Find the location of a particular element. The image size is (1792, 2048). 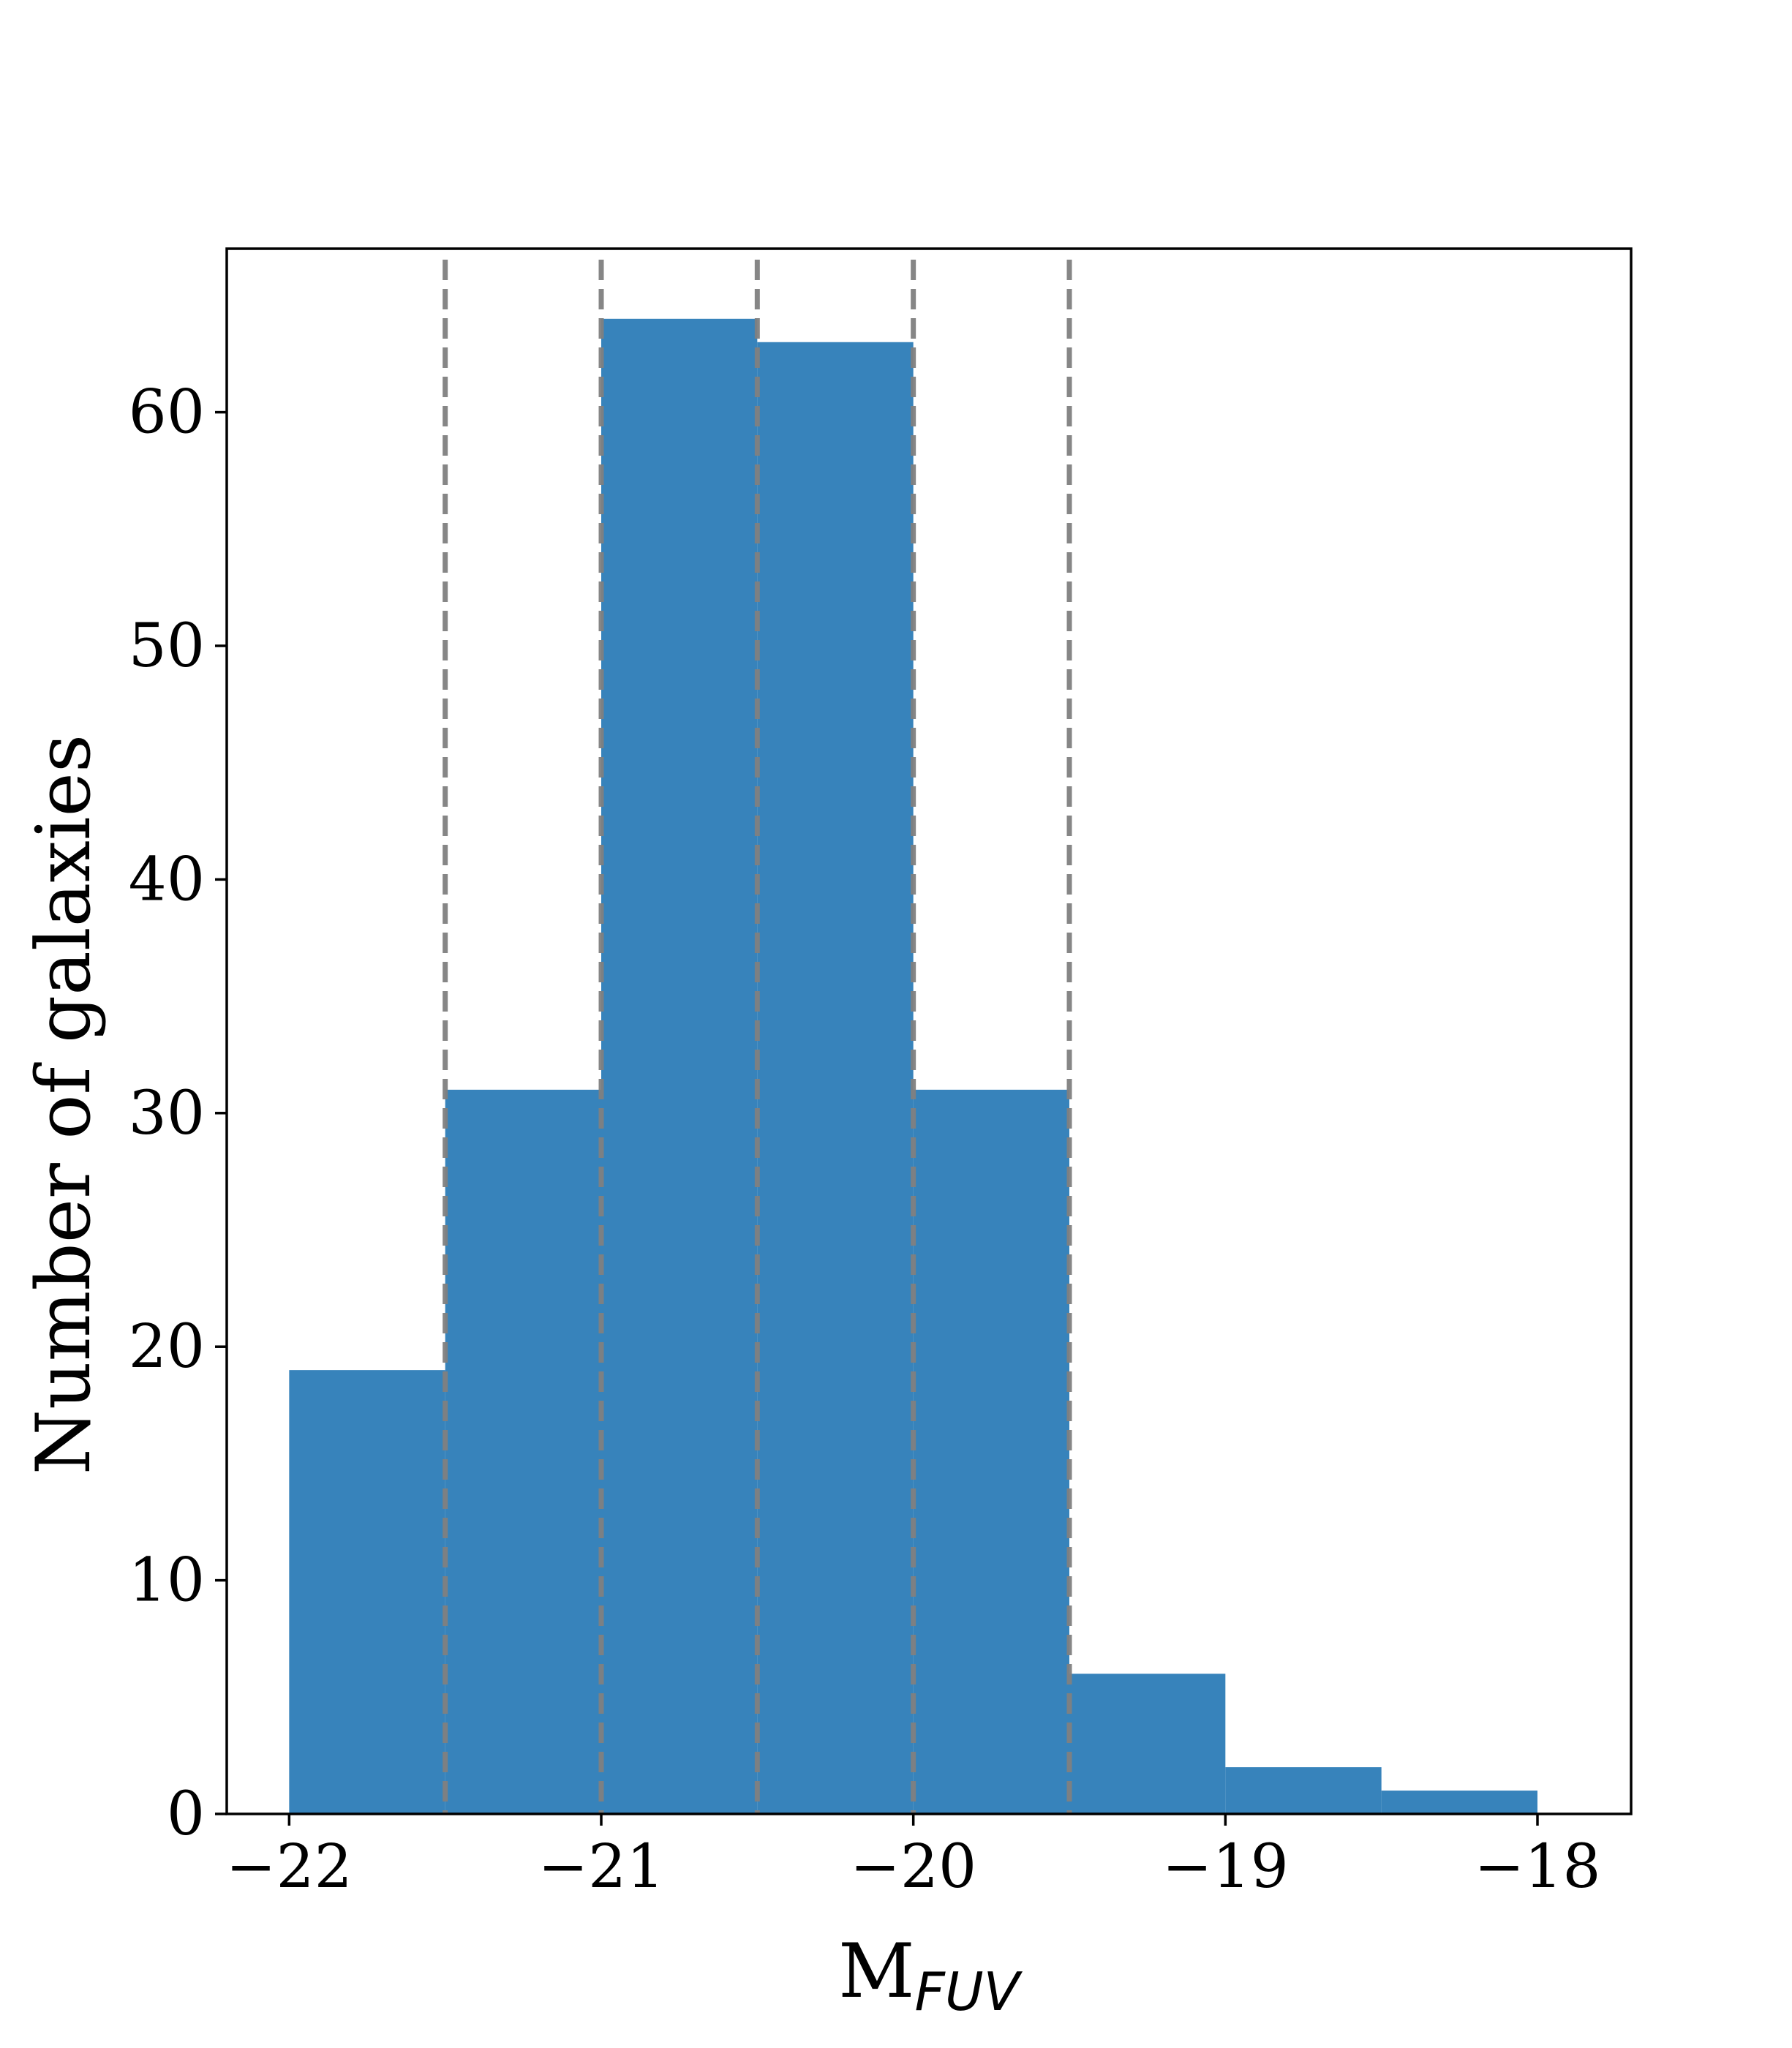

y-axis-label: Number of galaxies is located at coordinates (64, 1104).